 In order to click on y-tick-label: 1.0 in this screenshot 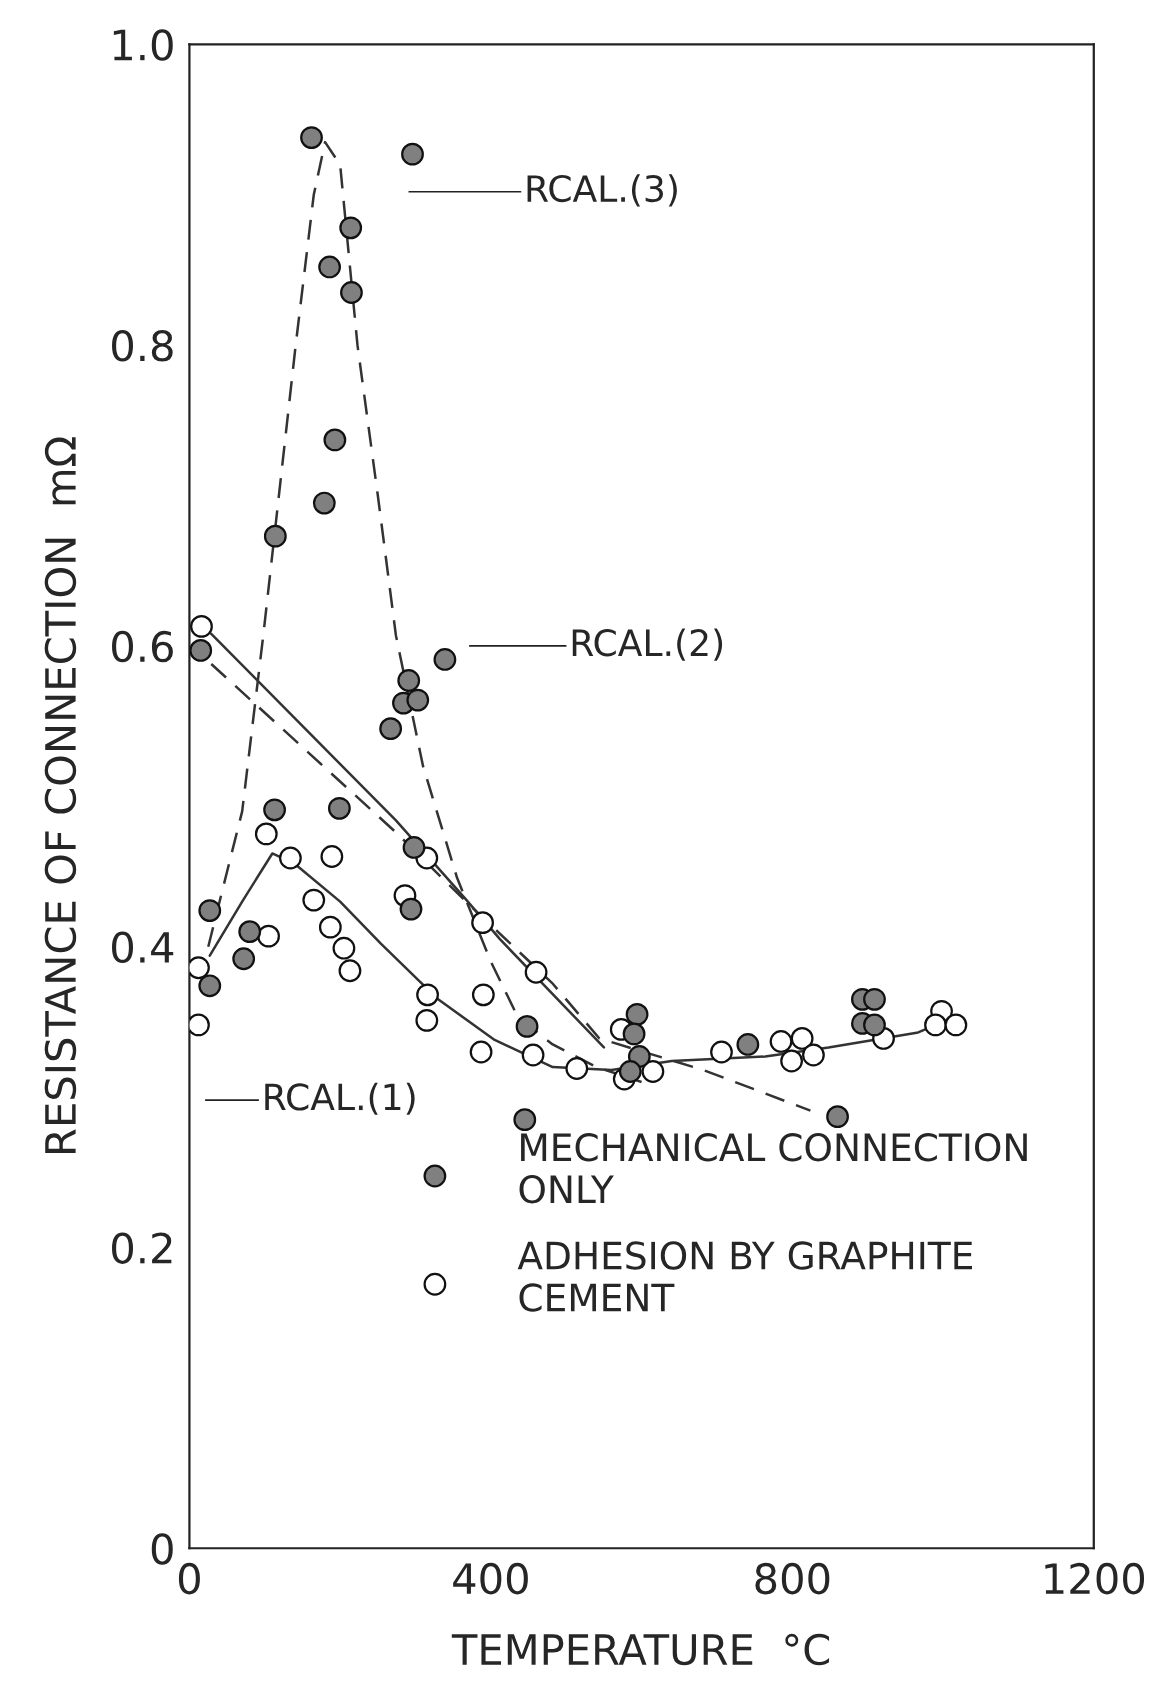, I will do `click(143, 45)`.